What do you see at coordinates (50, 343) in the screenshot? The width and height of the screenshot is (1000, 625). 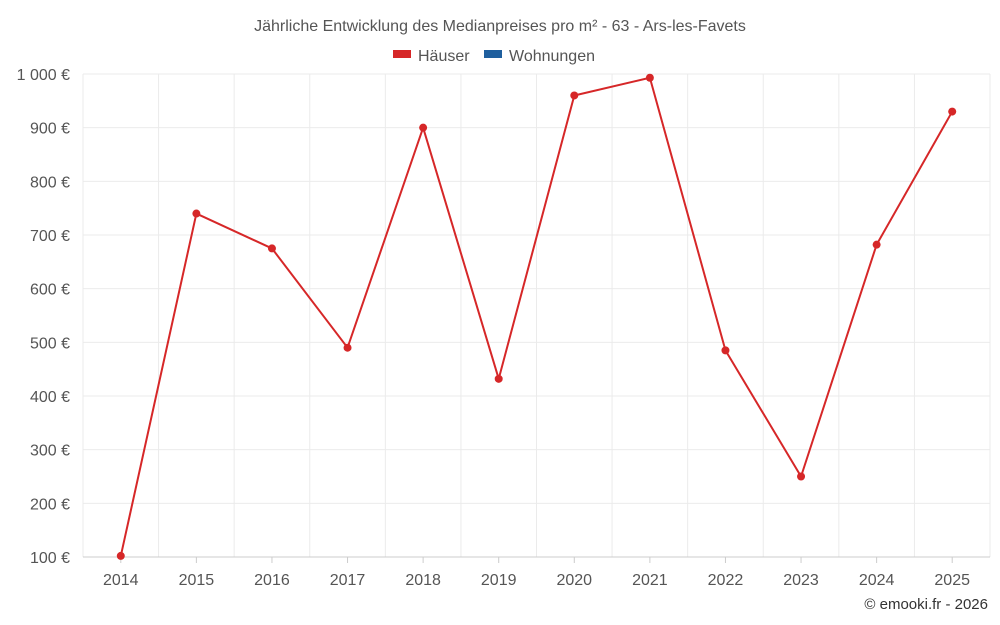 I see `y-tick-label: 500 €` at bounding box center [50, 343].